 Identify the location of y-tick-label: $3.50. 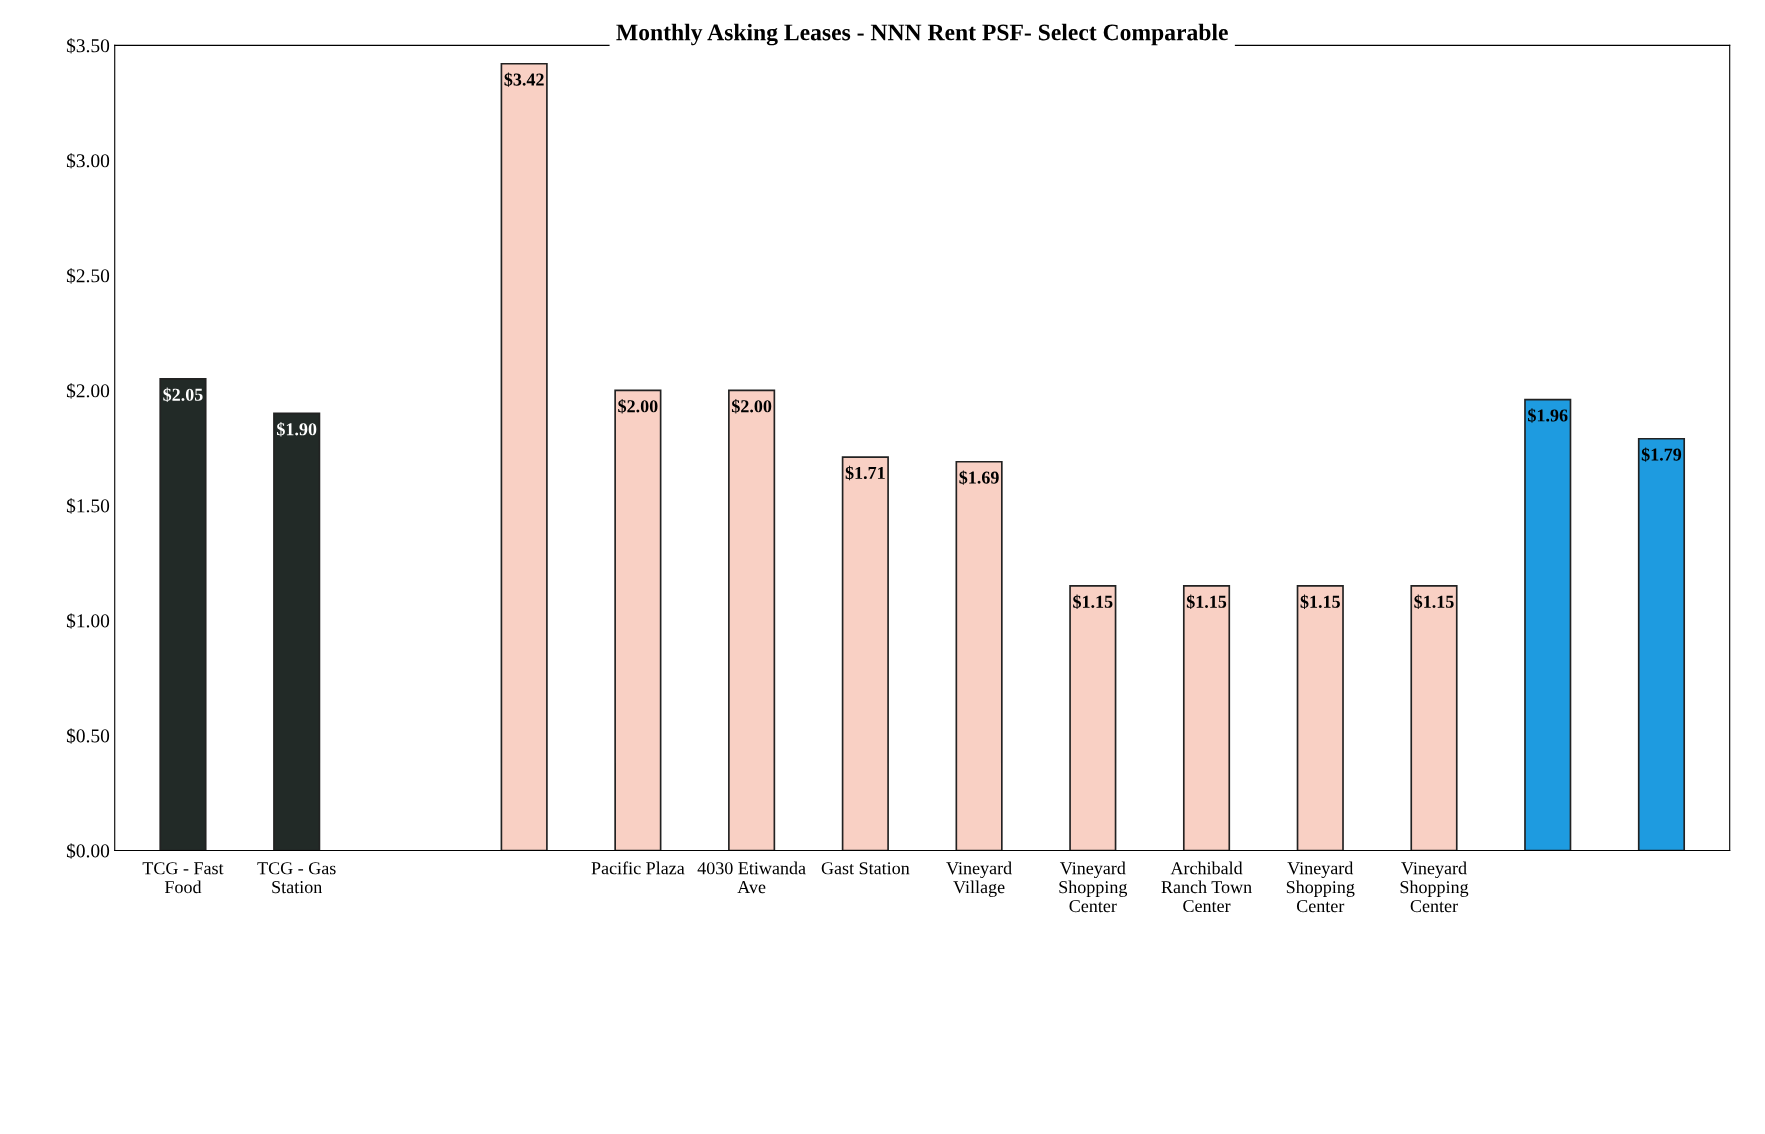
(88, 46).